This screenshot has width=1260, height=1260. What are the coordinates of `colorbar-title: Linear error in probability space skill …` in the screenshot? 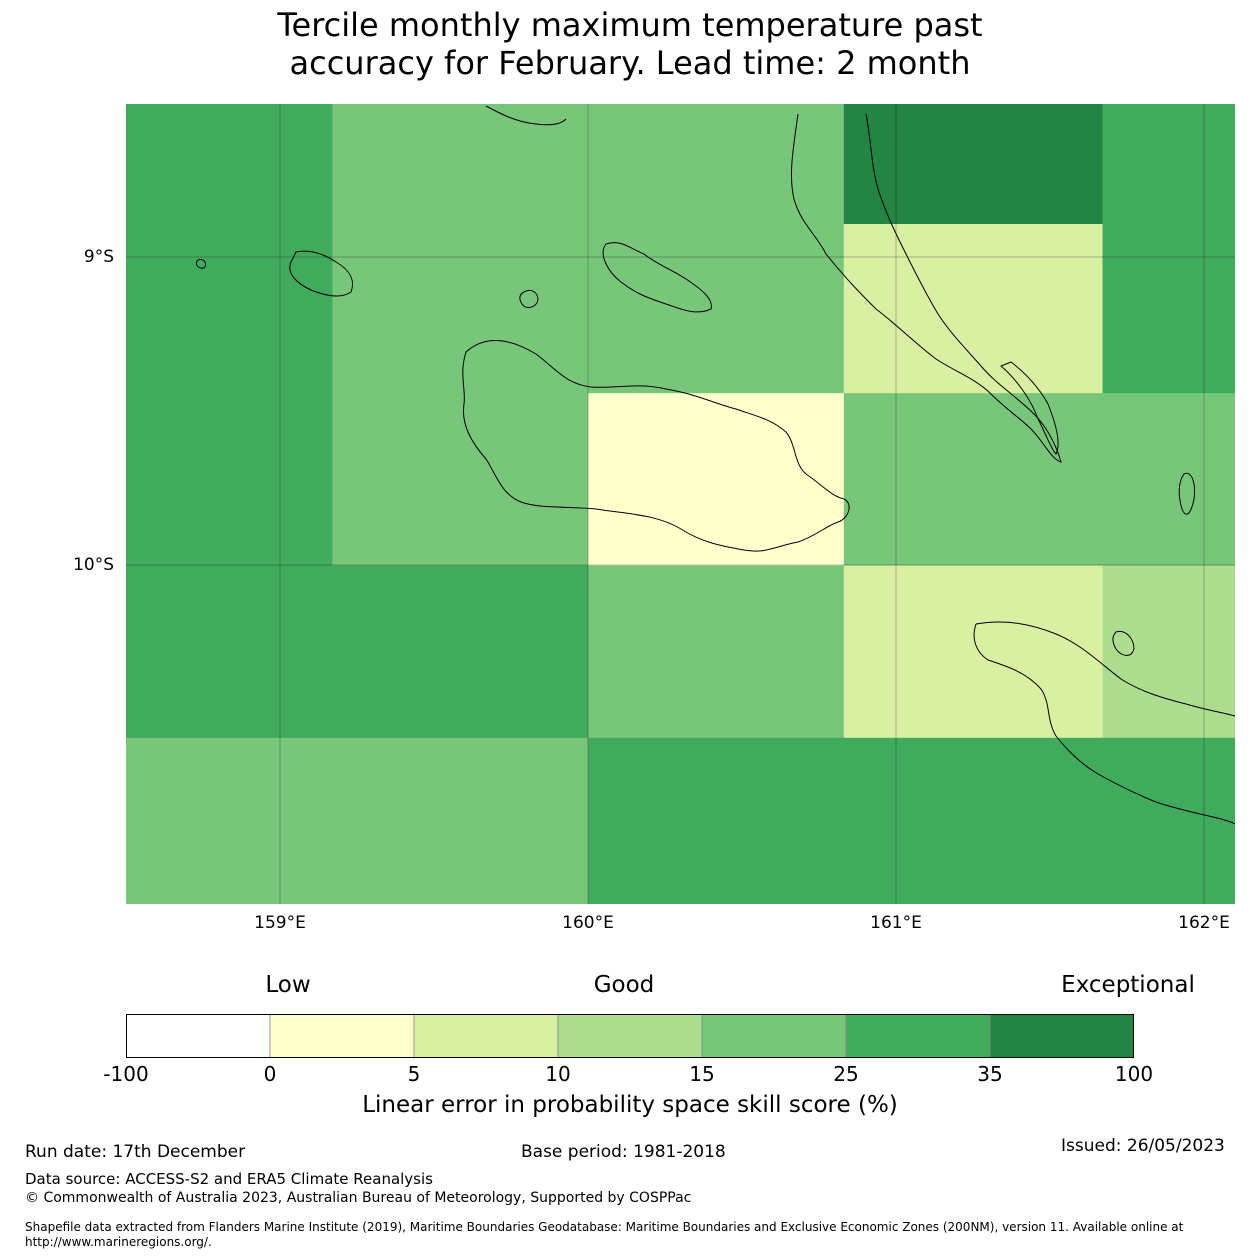 It's located at (630, 1105).